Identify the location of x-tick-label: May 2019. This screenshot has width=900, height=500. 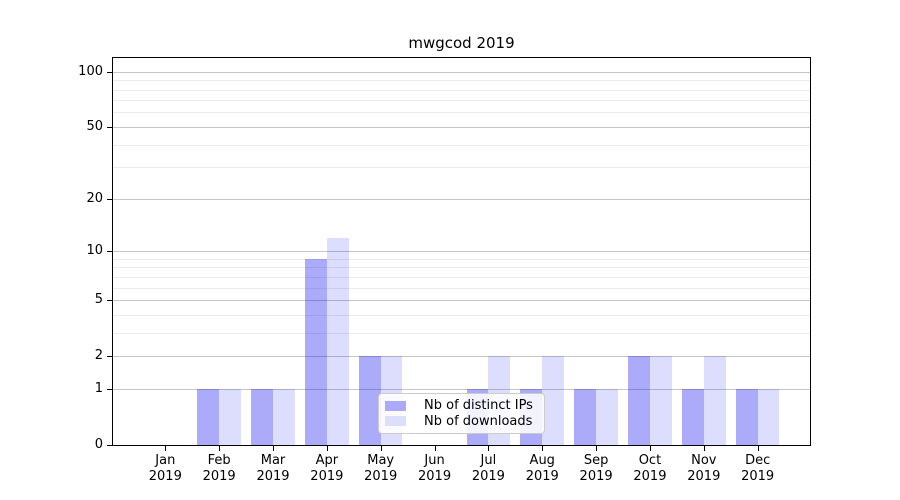
(381, 468).